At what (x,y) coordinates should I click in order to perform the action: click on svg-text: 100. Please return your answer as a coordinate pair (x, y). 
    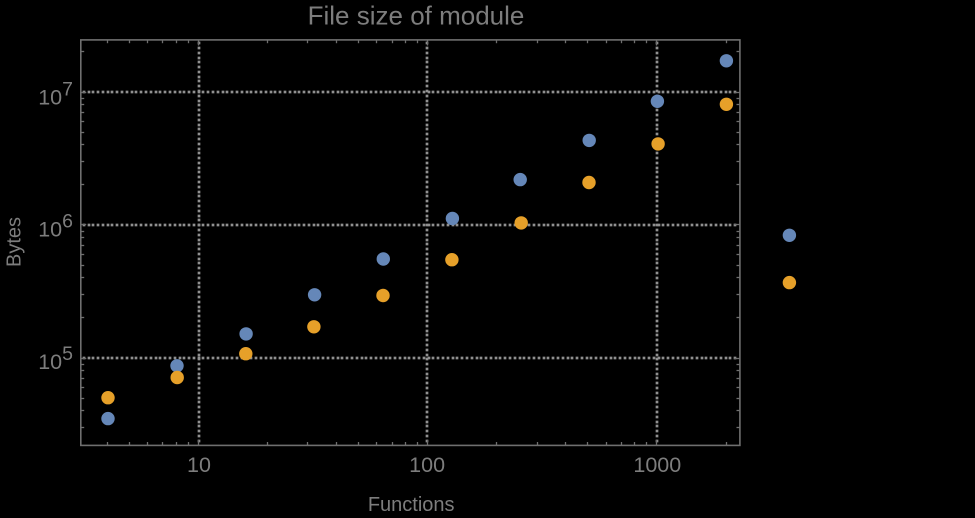
    Looking at the image, I should click on (427, 465).